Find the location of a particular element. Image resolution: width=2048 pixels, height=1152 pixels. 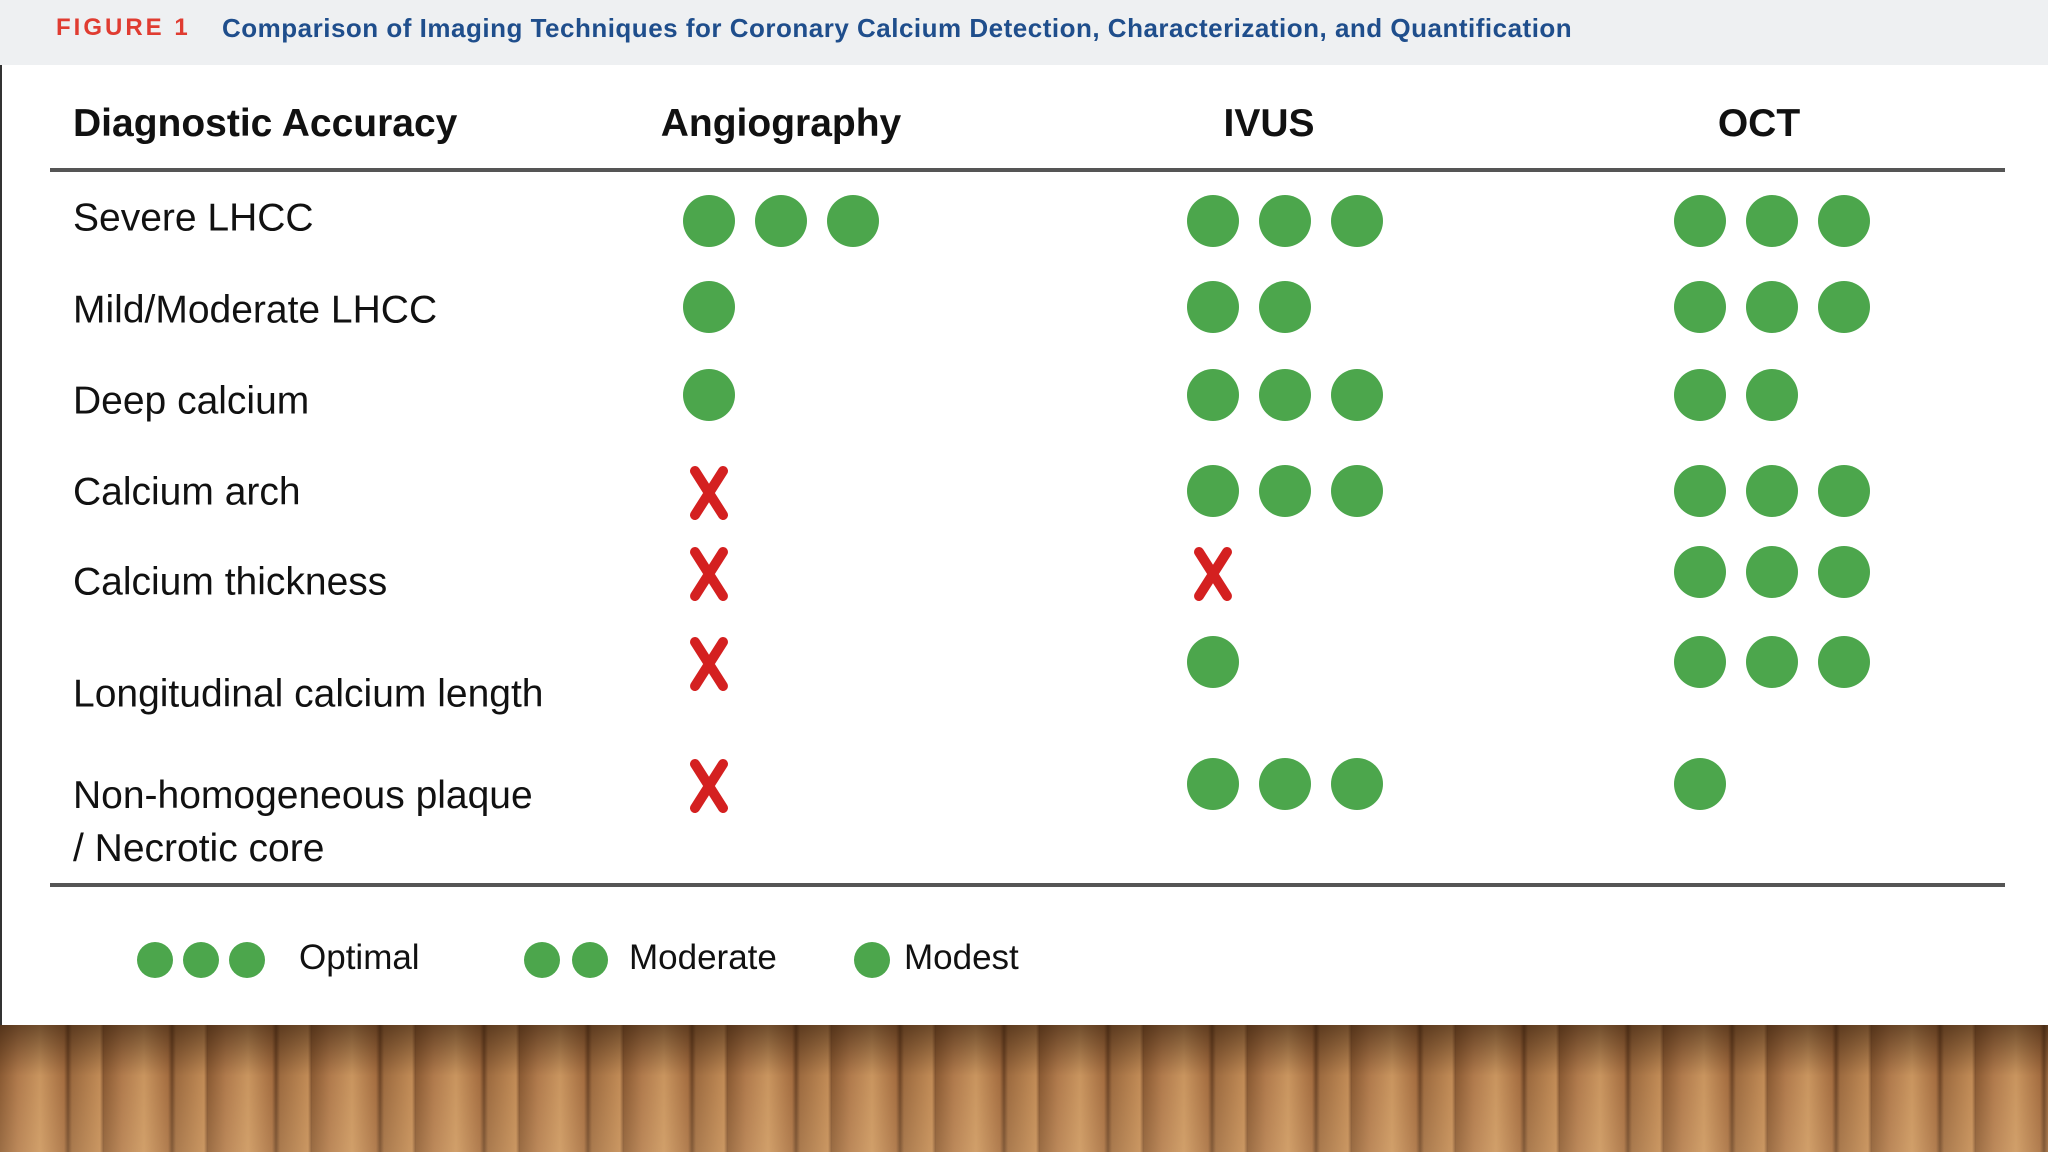

row-label: Mild/Moderate LHCC is located at coordinates (255, 310).